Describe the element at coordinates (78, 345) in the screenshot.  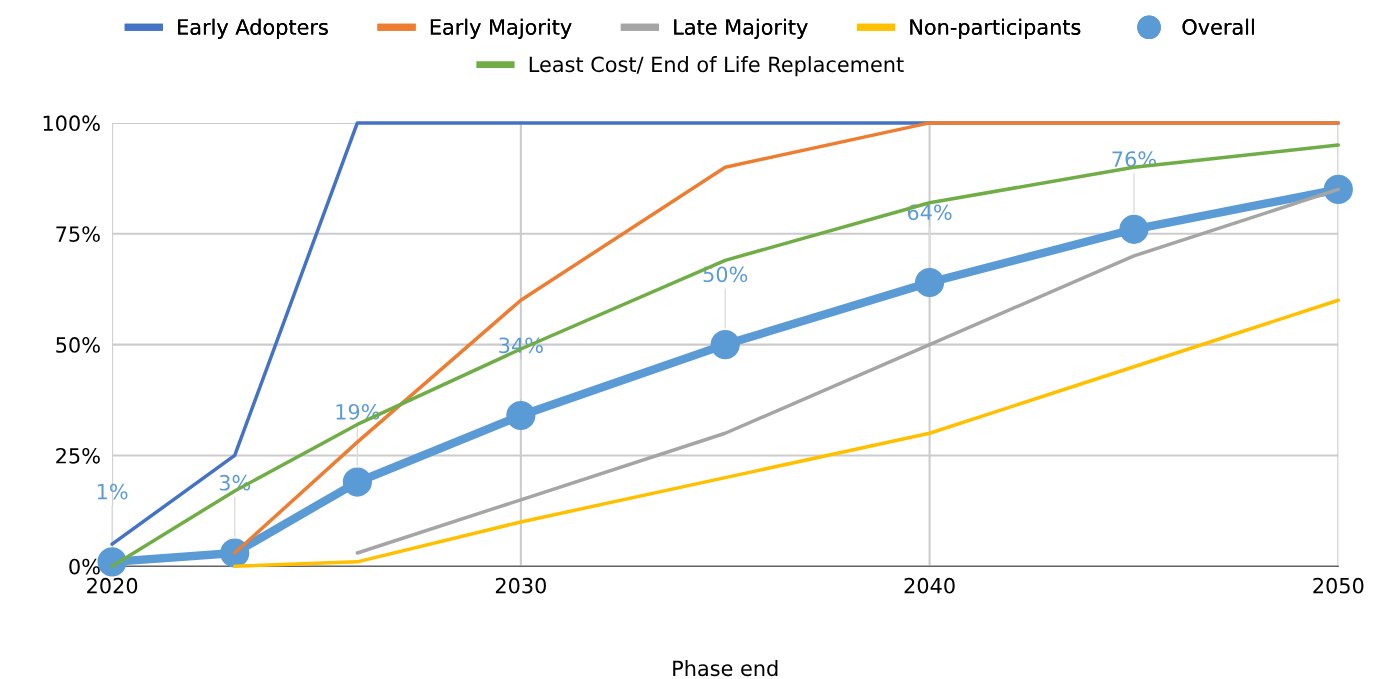
I see `y-tick-label: 50%` at that location.